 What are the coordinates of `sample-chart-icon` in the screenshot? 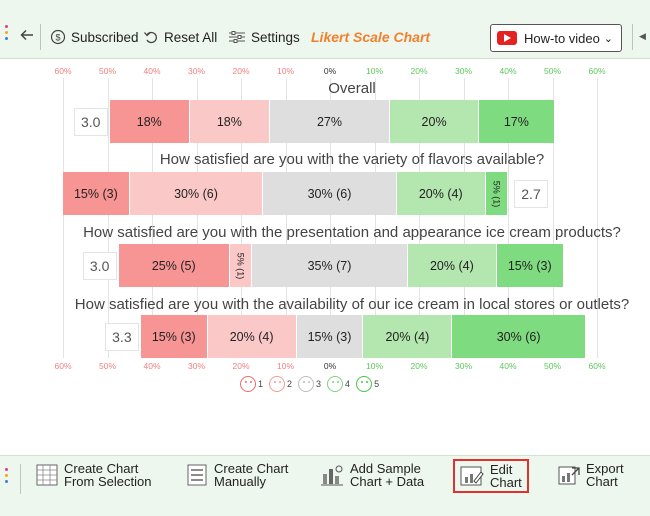 It's located at (332, 475).